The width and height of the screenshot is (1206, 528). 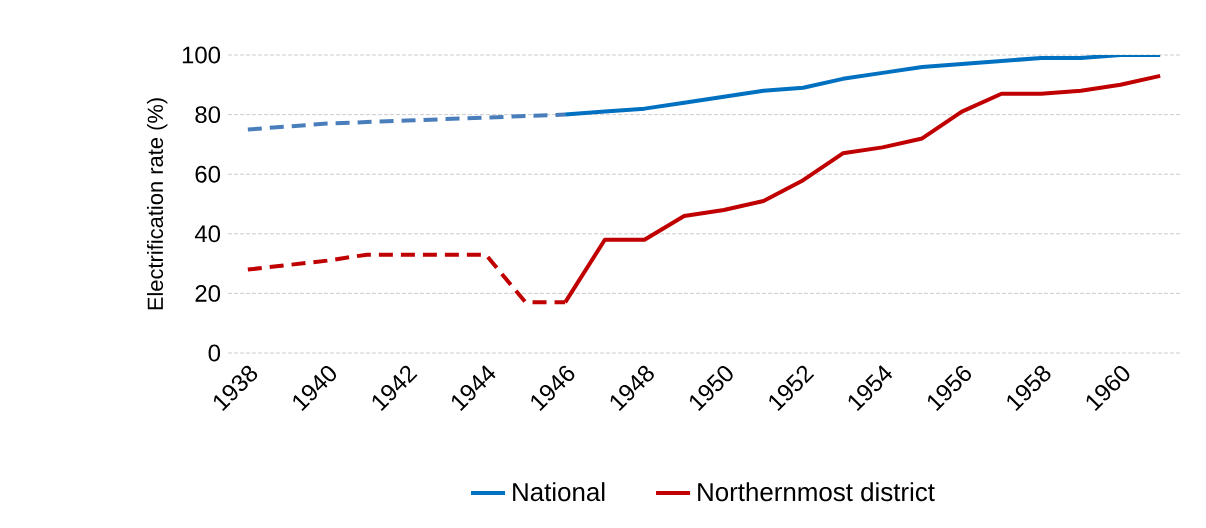 I want to click on legend-label: National, so click(x=559, y=492).